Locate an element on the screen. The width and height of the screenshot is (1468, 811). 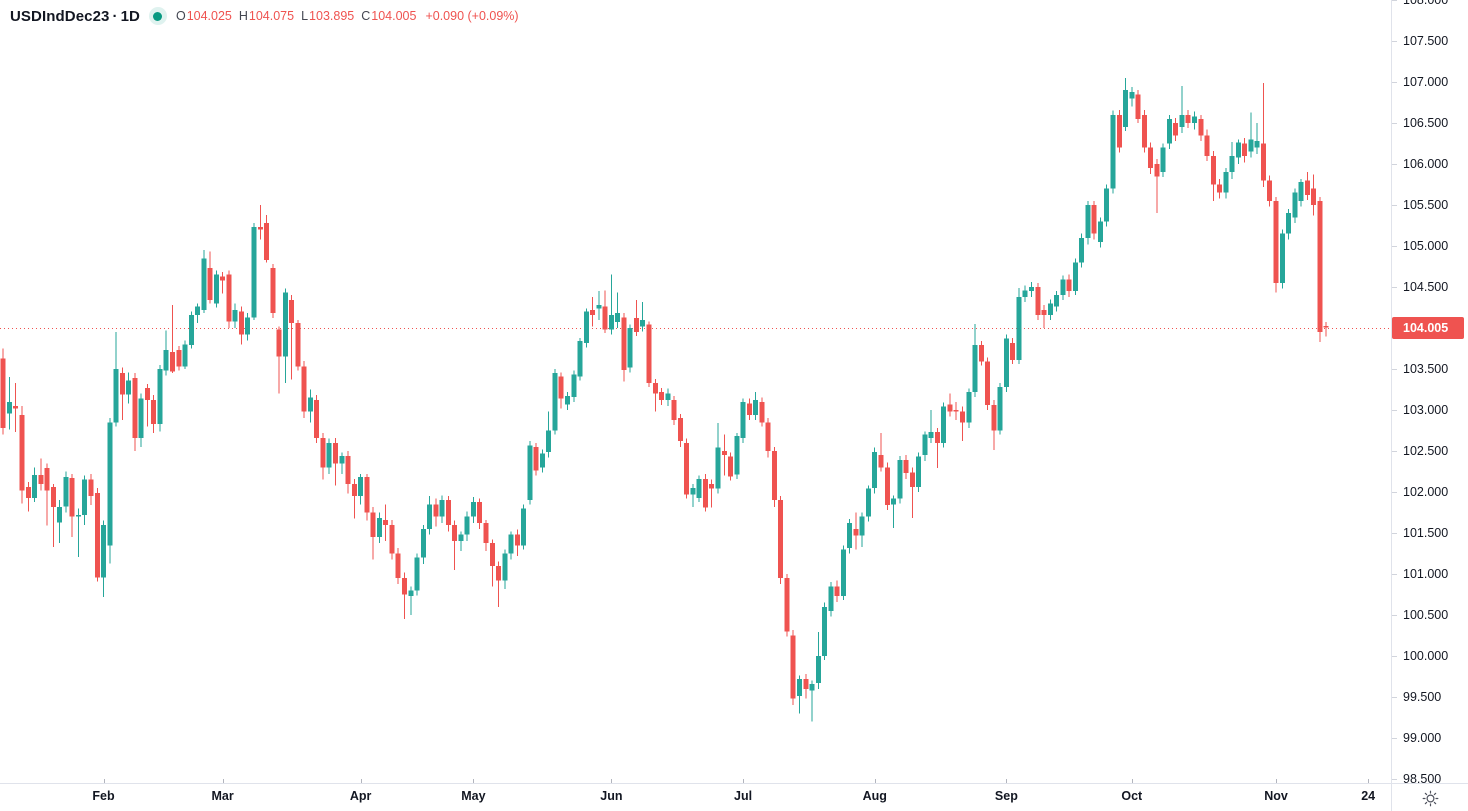
time-axis-label: Feb is located at coordinates (103, 796).